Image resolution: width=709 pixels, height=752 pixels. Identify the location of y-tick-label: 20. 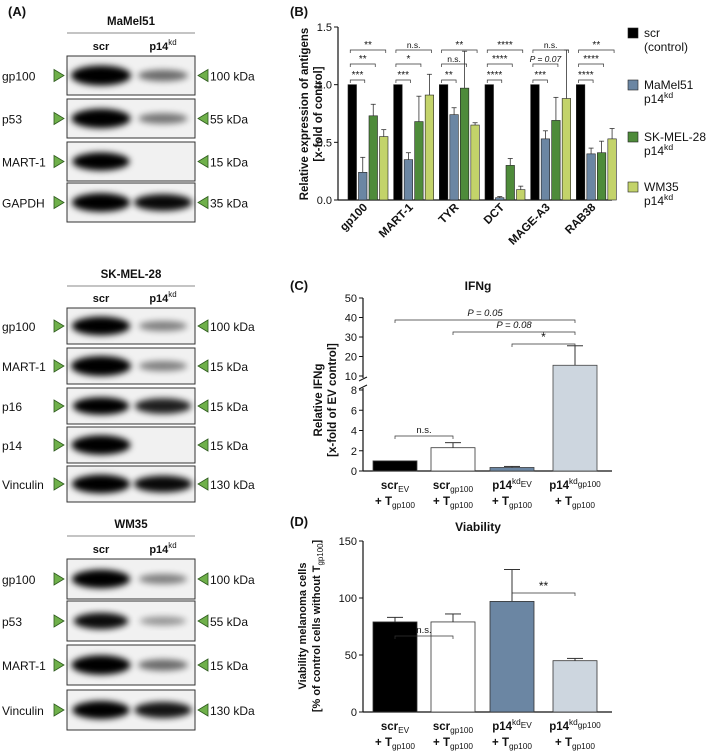
(351, 358).